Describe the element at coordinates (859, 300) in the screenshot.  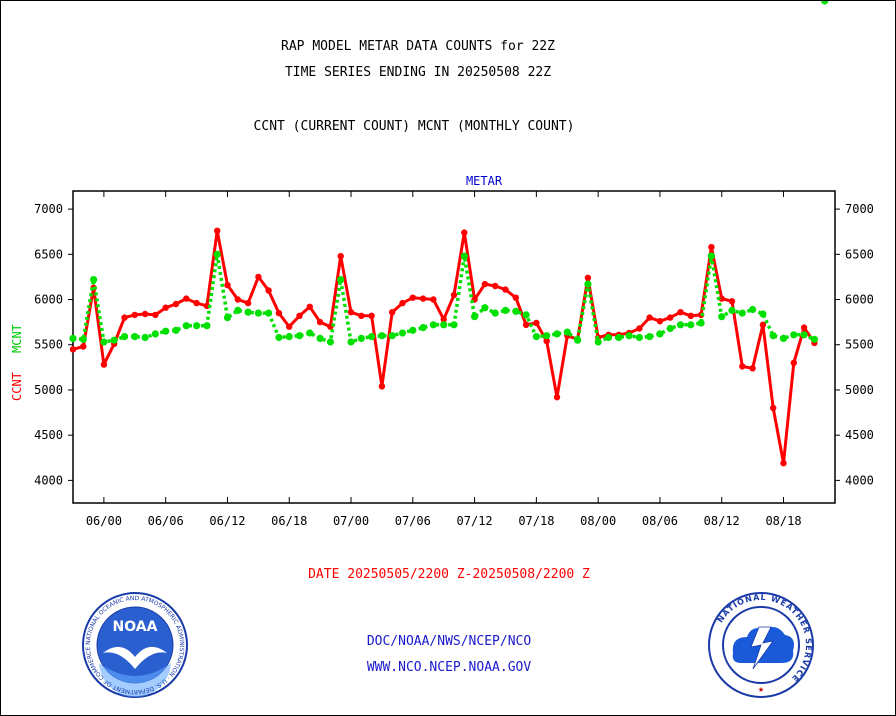
I see `y-tick-label-right: 6000` at that location.